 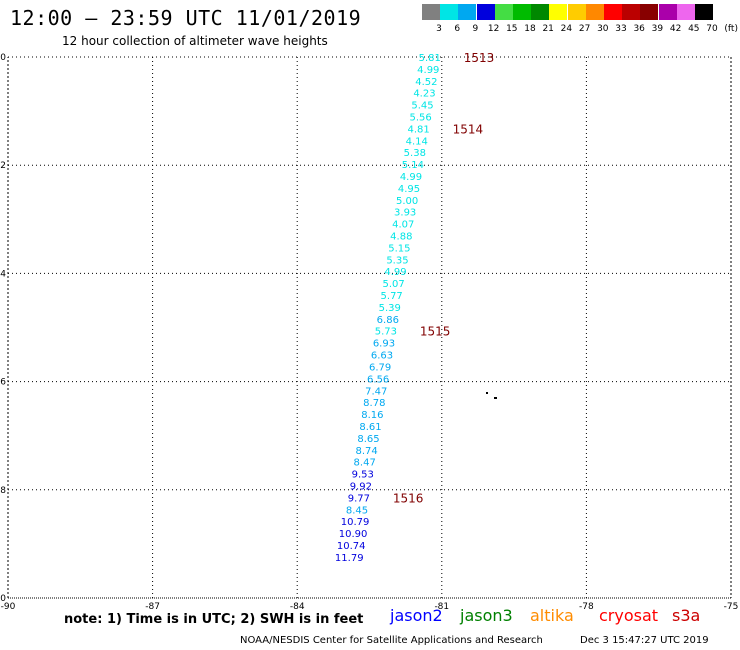 What do you see at coordinates (584, 29) in the screenshot?
I see `legend-label: 27` at bounding box center [584, 29].